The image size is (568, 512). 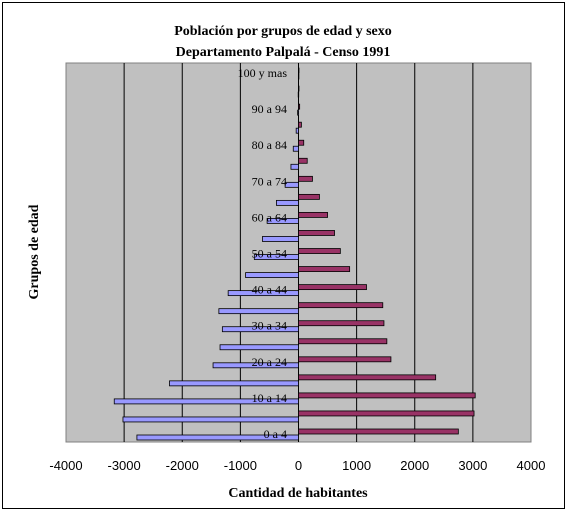 I want to click on chart-subtitle: Departamento Palpalá - Censo 1991, so click(x=283, y=52).